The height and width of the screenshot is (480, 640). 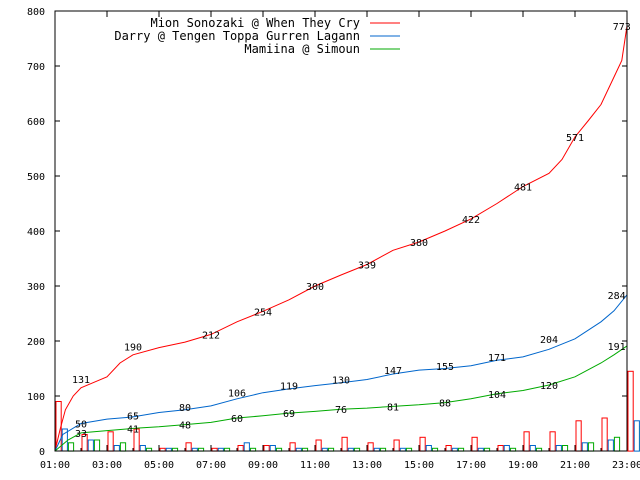 I want to click on point-label: 106, so click(x=237, y=394).